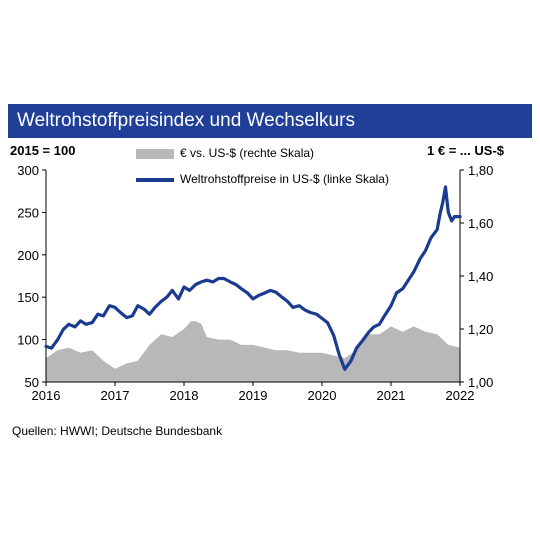  I want to click on y-right-tick-label: 1,80, so click(480, 170).